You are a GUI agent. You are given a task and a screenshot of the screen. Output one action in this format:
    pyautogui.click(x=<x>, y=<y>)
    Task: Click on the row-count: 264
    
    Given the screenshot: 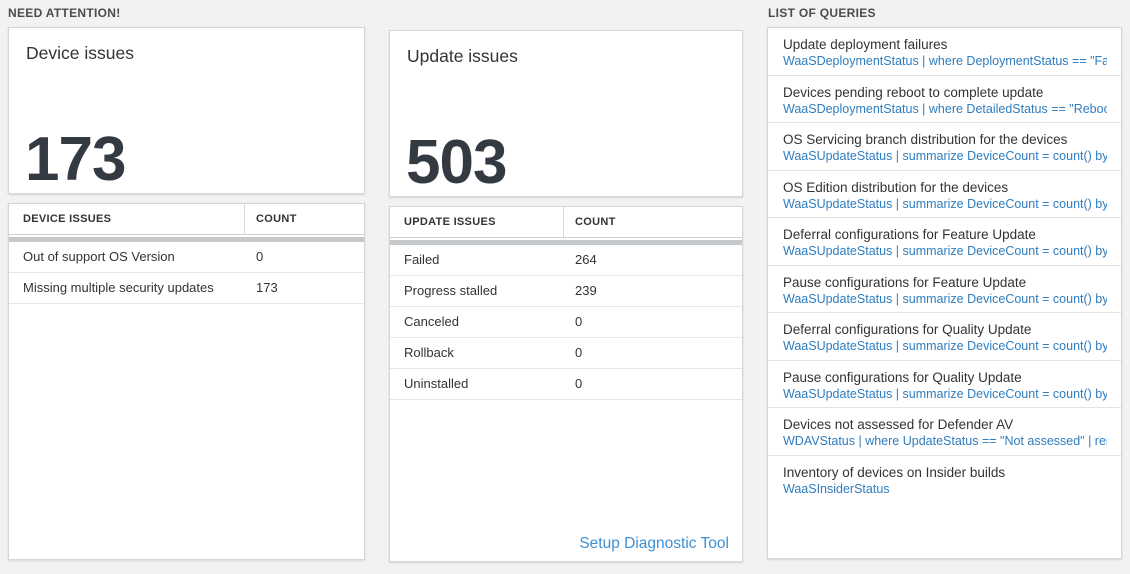 What is the action you would take?
    pyautogui.click(x=586, y=259)
    